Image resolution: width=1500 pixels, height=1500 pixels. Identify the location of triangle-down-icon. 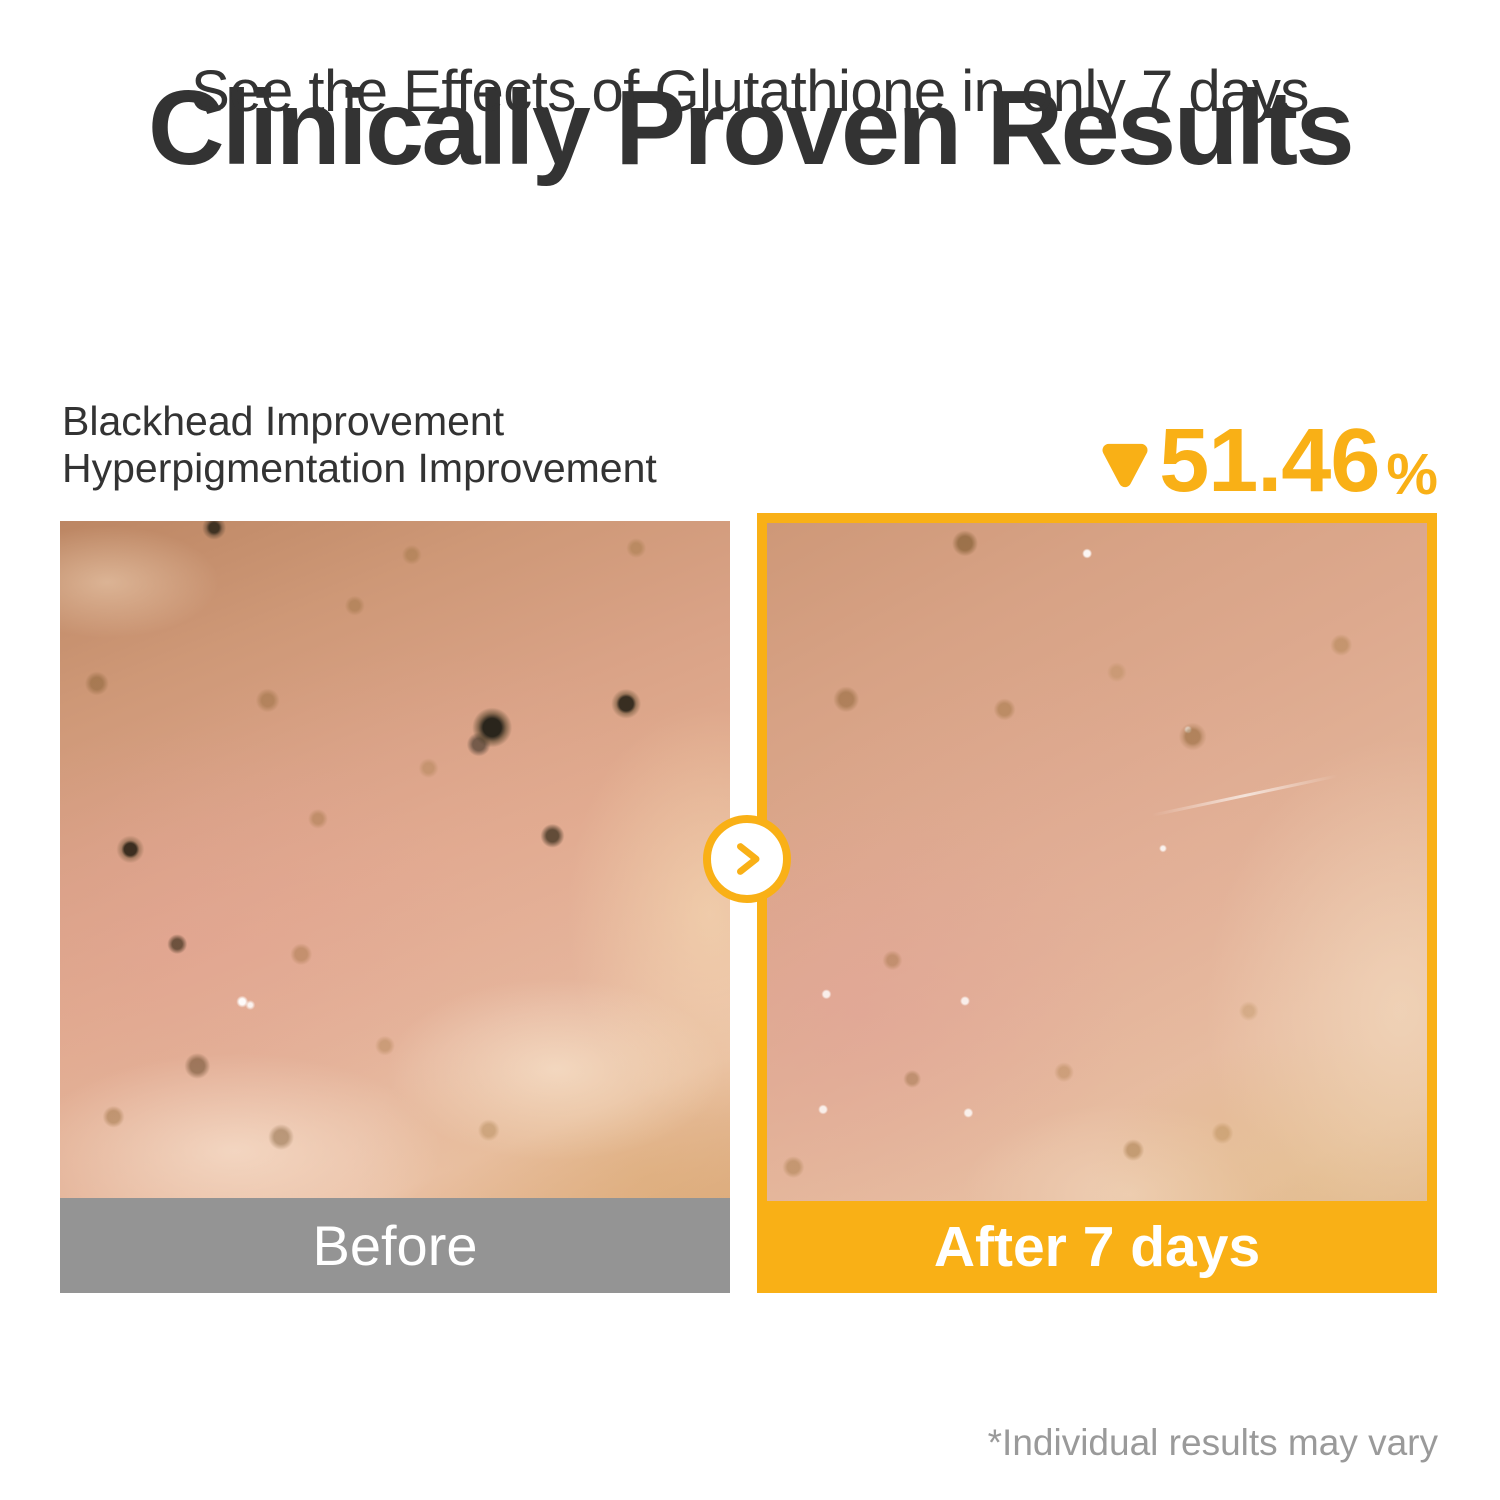
(1125, 465).